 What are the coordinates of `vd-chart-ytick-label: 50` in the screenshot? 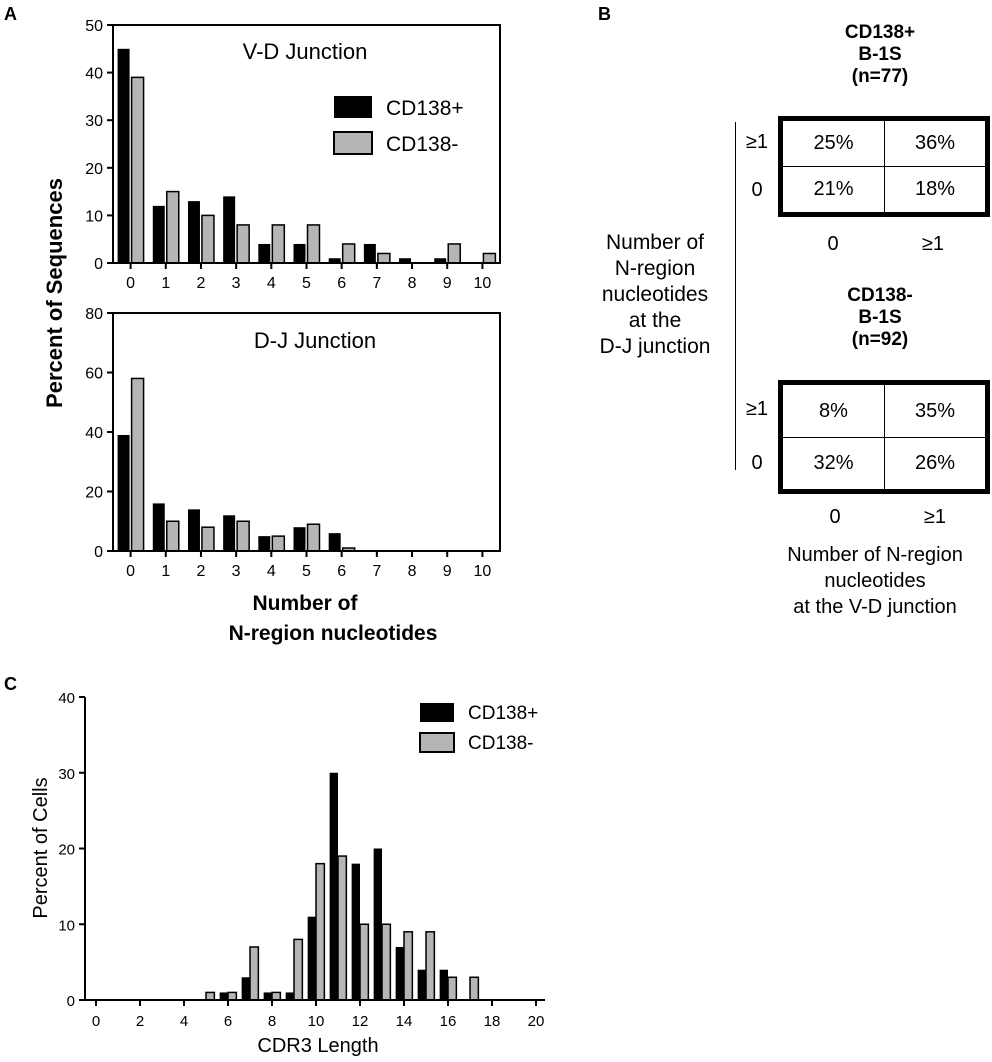 It's located at (94, 26).